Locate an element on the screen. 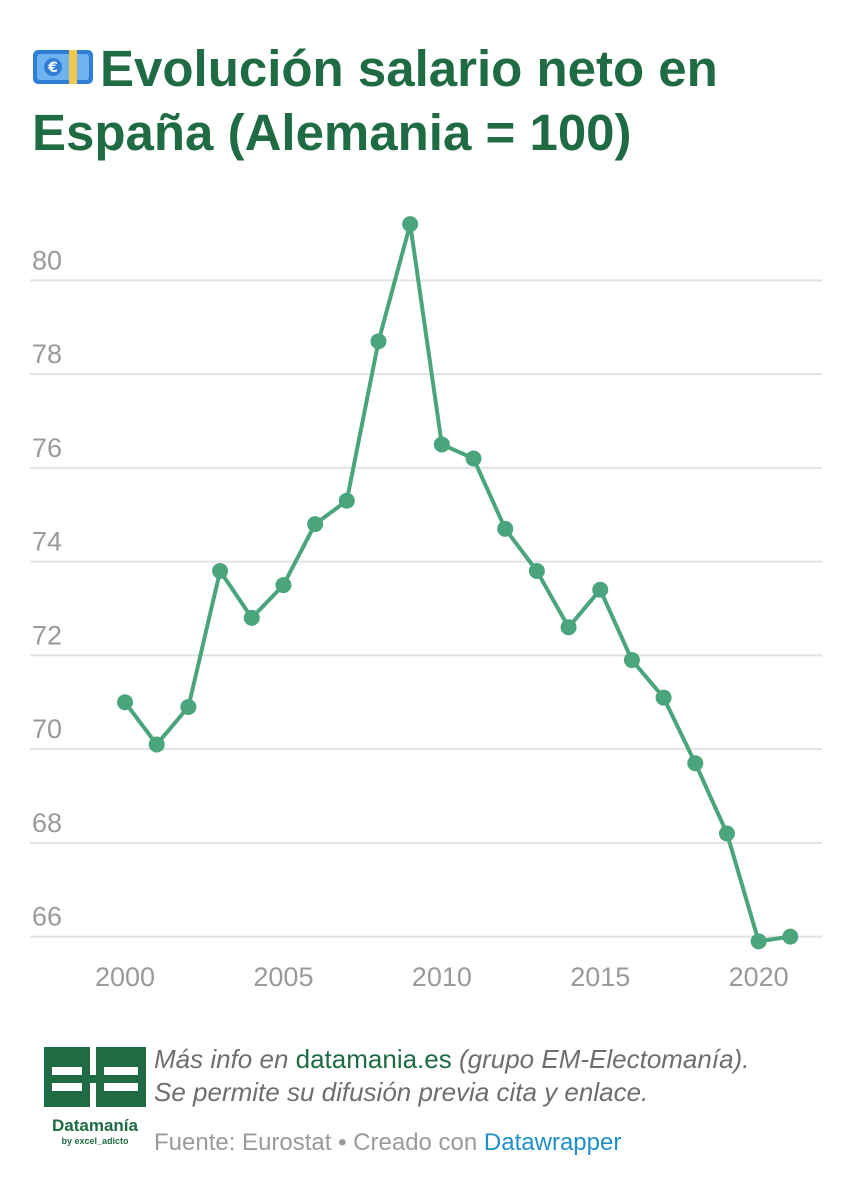  data-point-2014 is located at coordinates (568, 627).